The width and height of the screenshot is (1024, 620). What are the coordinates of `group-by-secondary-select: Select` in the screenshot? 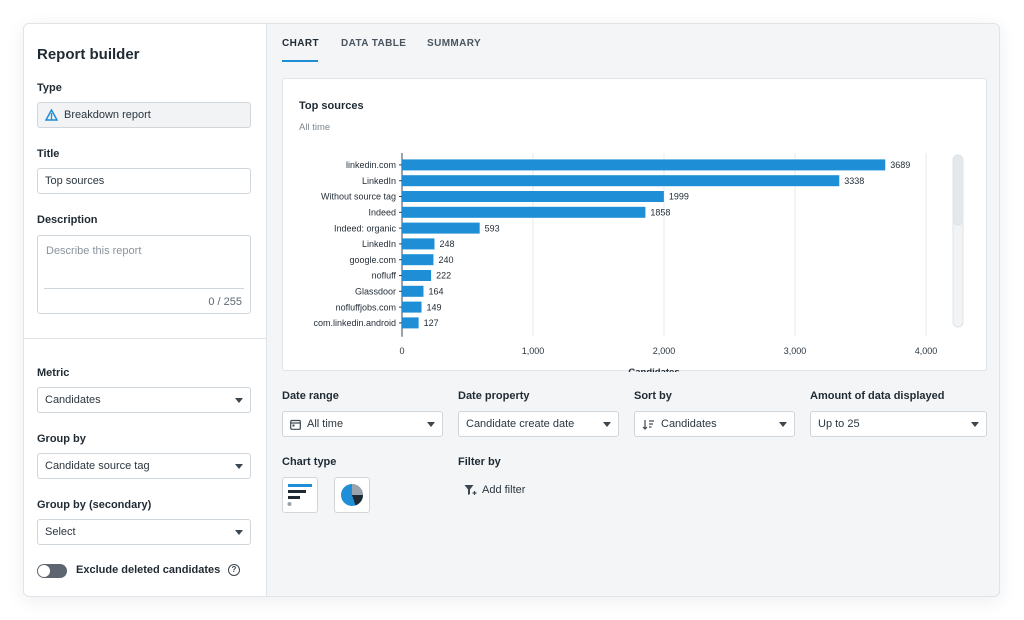 It's located at (144, 532).